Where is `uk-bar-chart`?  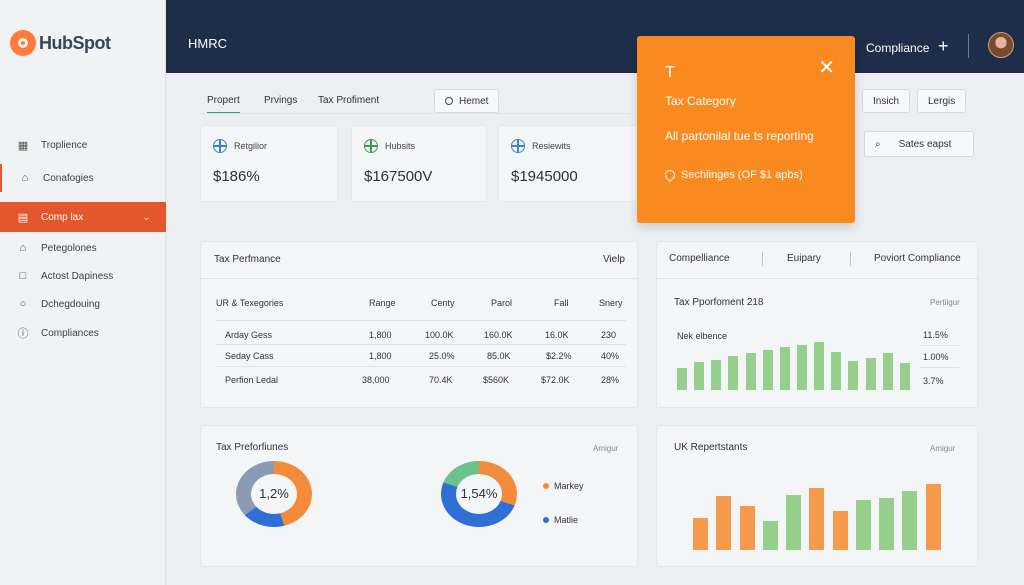 uk-bar-chart is located at coordinates (821, 508).